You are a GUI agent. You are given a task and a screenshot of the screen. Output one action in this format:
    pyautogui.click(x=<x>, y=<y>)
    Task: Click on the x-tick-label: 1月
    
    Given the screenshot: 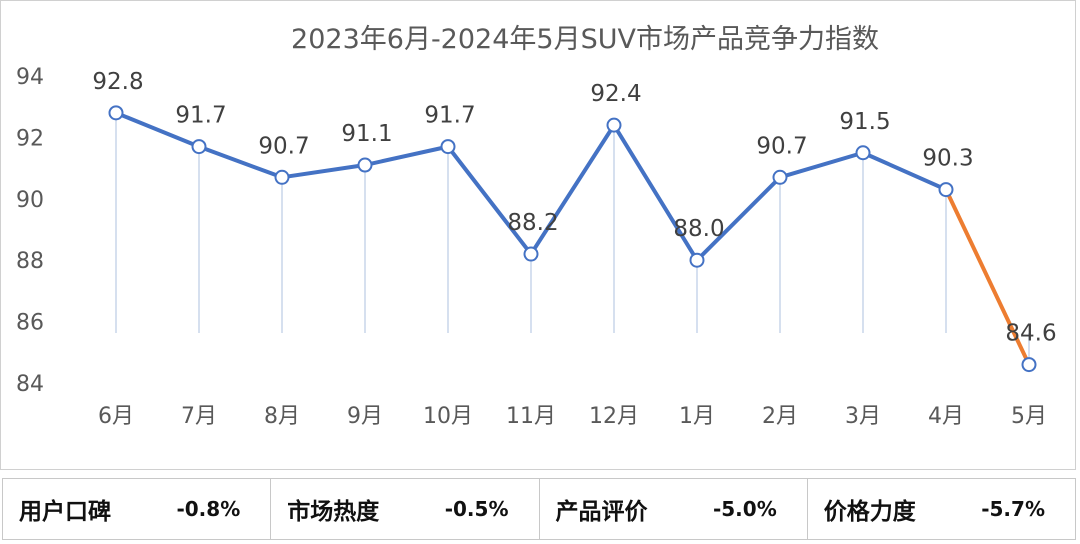 What is the action you would take?
    pyautogui.click(x=697, y=416)
    